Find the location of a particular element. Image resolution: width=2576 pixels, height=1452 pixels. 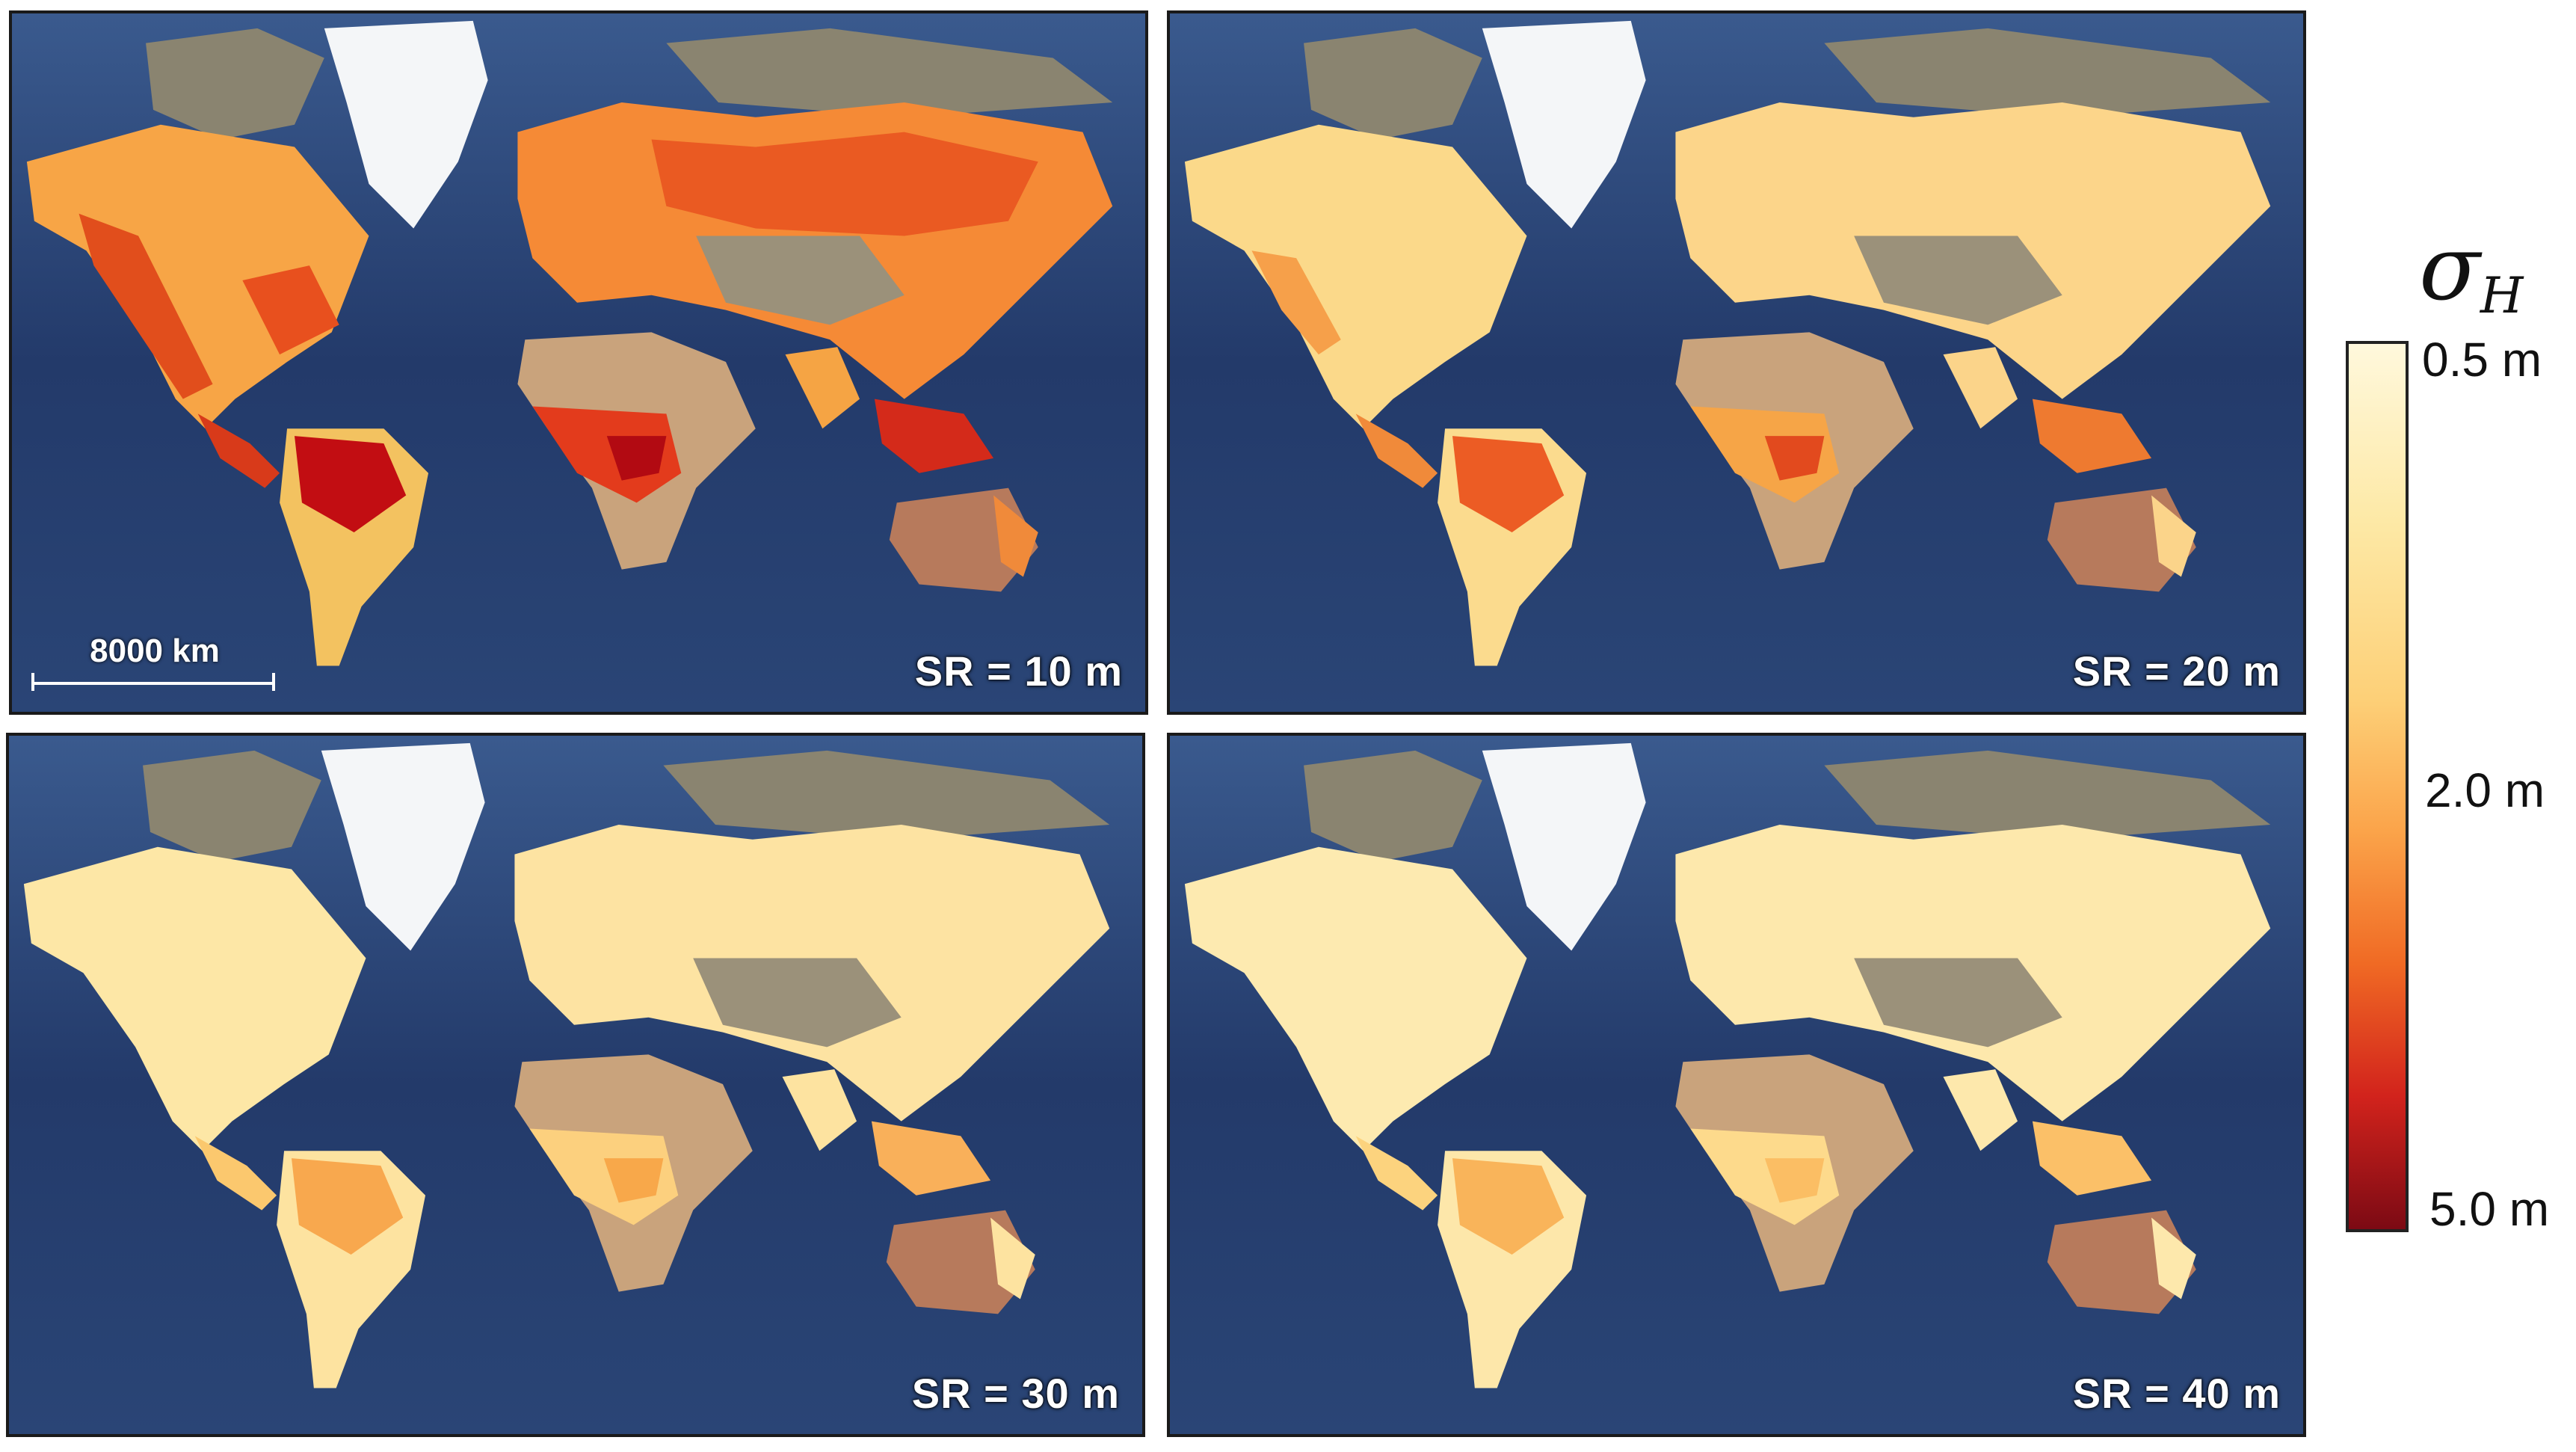

scale-bar-label: 8000 km is located at coordinates (155, 651).